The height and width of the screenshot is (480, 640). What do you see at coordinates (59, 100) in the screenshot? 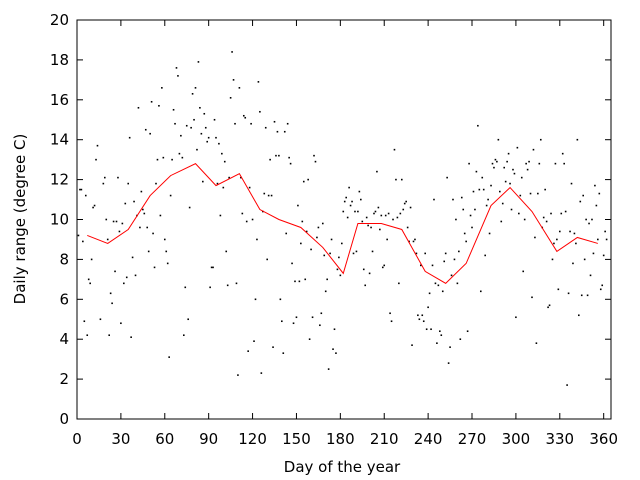
I see `y-tick-label: 16` at bounding box center [59, 100].